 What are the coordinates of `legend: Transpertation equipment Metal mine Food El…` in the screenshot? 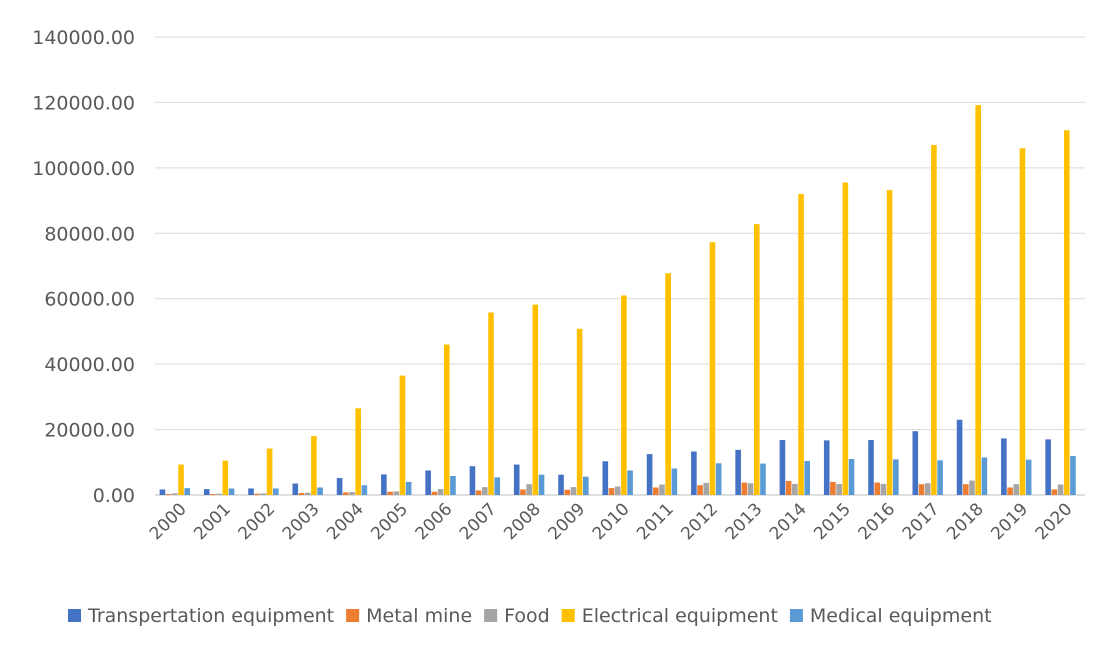 It's located at (530, 616).